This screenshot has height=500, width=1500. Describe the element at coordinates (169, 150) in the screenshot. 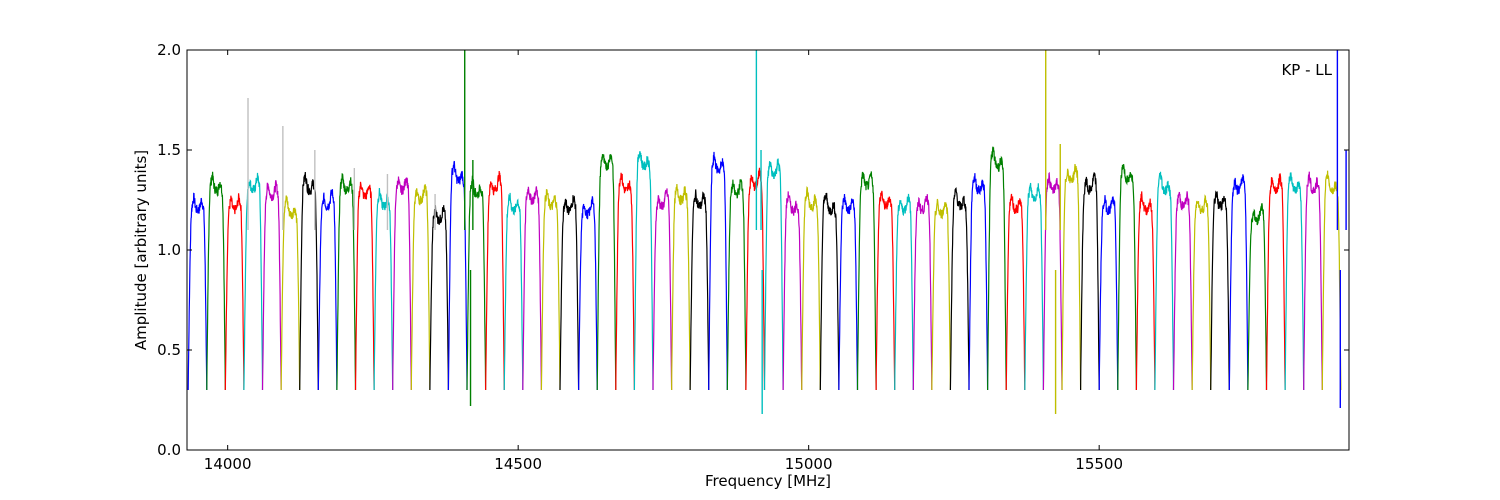

I see `y-tick-label: 1.5` at that location.